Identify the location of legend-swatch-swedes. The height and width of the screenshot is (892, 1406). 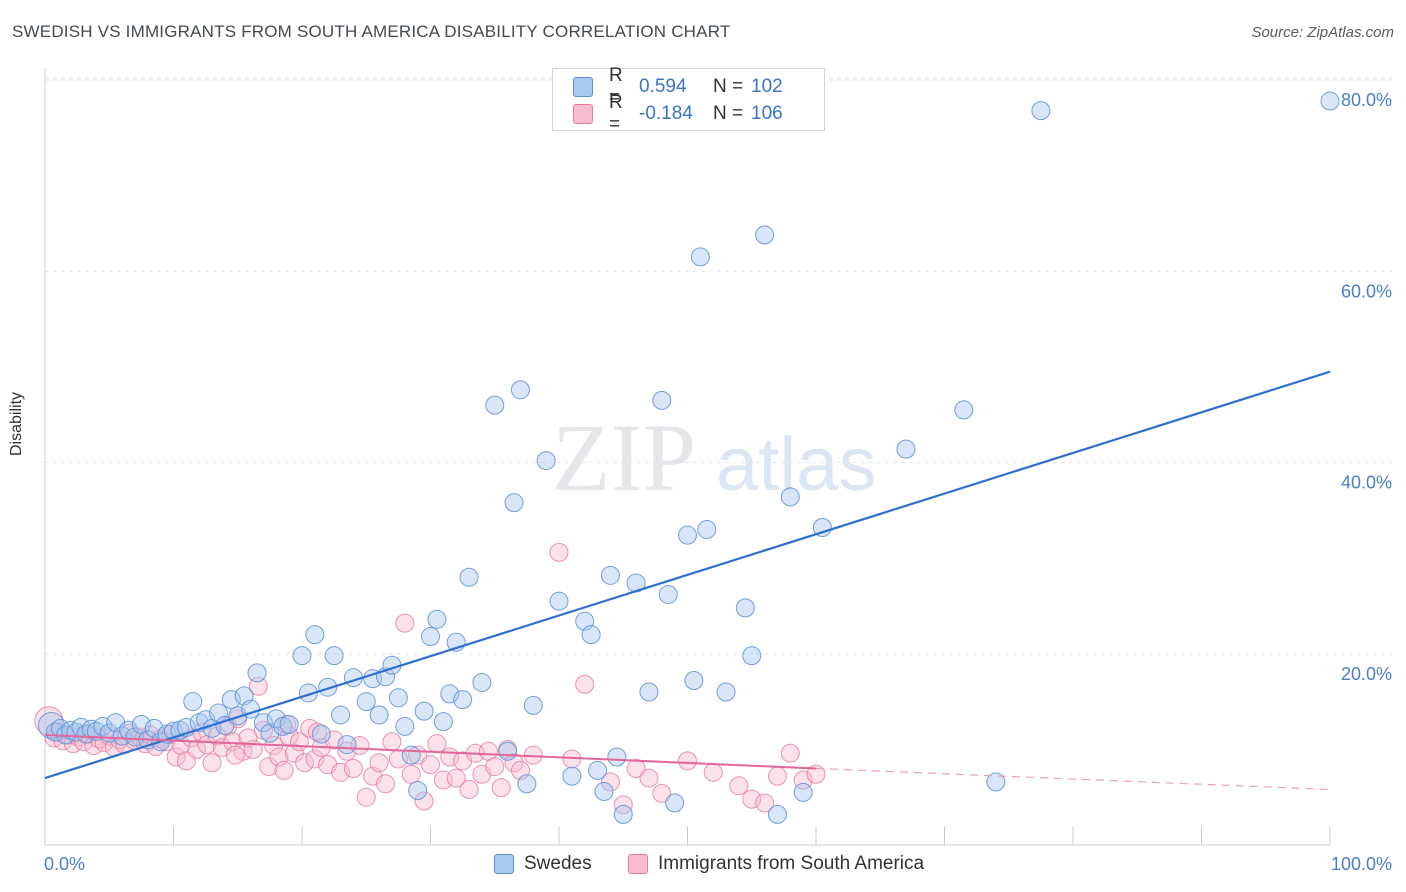
(583, 87).